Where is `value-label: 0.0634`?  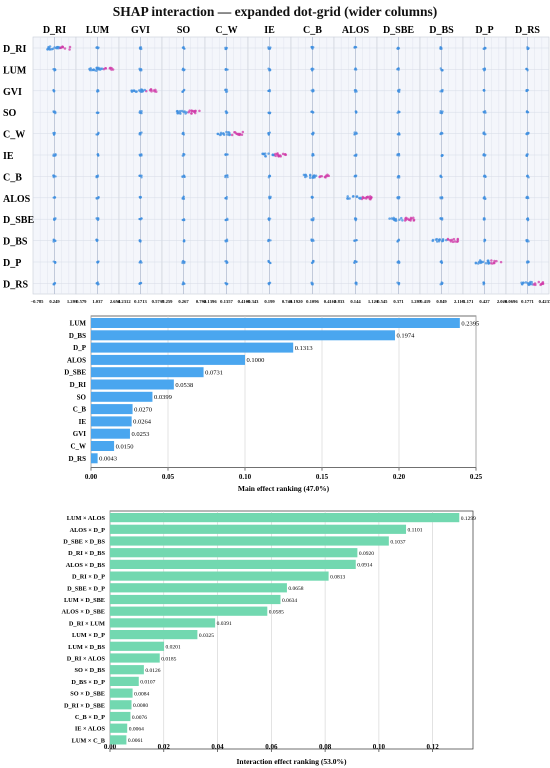 value-label: 0.0634 is located at coordinates (289, 601).